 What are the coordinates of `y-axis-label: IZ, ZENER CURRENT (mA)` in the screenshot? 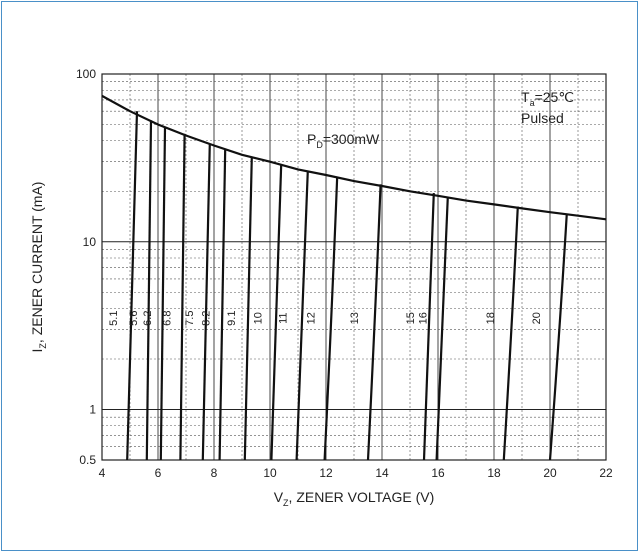 It's located at (38, 267).